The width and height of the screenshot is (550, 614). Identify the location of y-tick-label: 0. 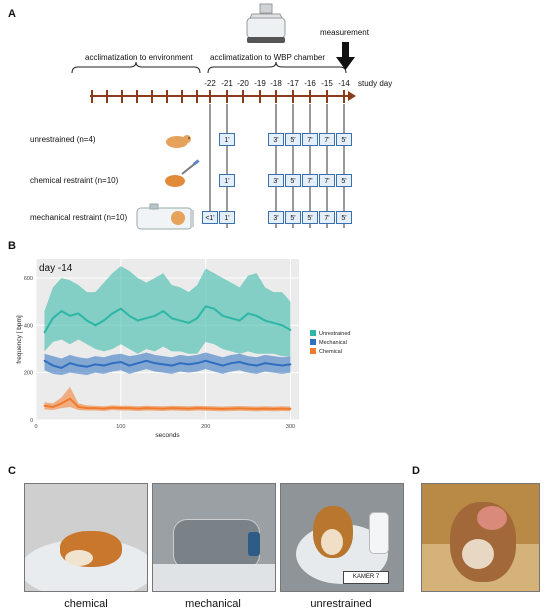
(31, 421).